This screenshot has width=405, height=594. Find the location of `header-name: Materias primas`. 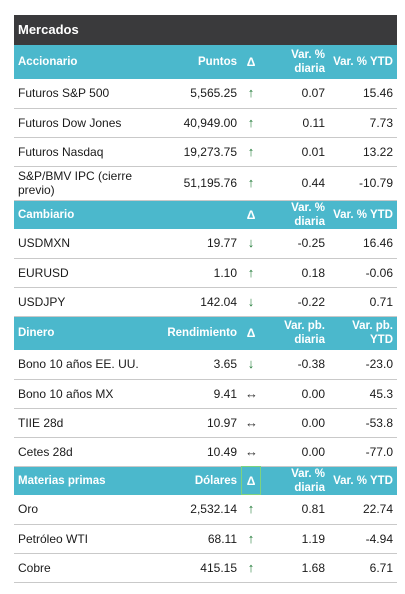

header-name: Materias primas is located at coordinates (81, 480).